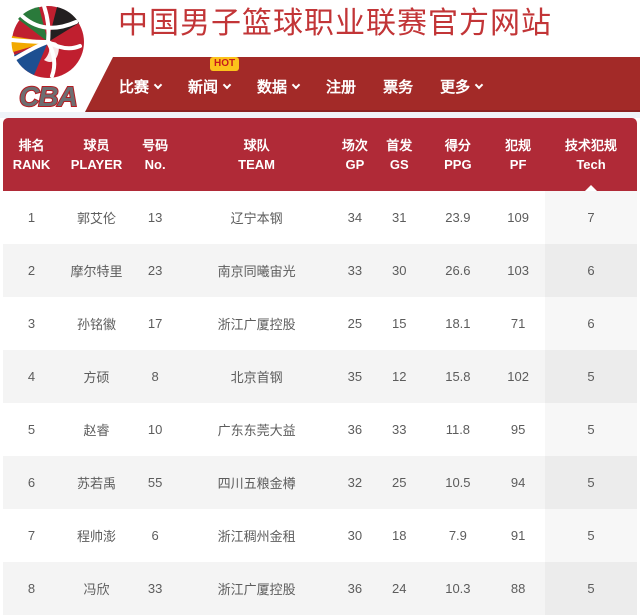  What do you see at coordinates (272, 87) in the screenshot?
I see `nav-item-label: 数据` at bounding box center [272, 87].